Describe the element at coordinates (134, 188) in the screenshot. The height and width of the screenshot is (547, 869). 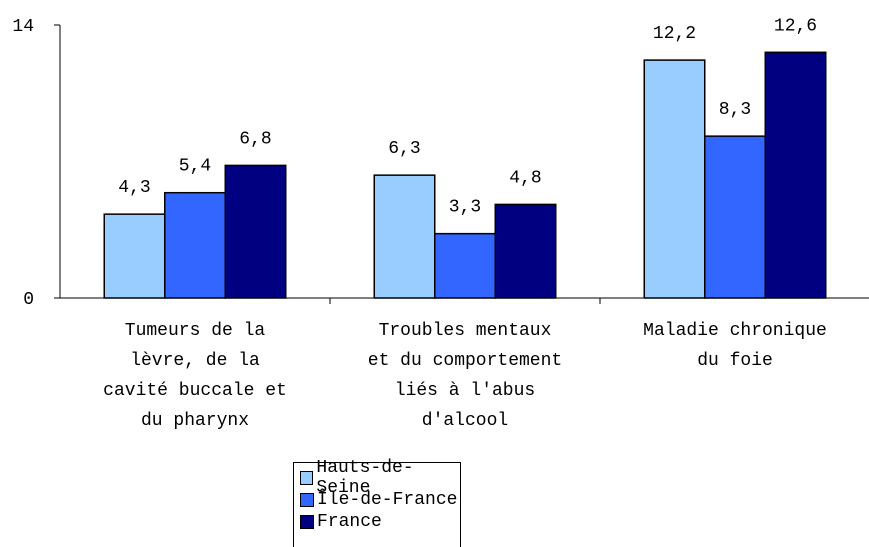
I see `value-label: 4,3` at that location.